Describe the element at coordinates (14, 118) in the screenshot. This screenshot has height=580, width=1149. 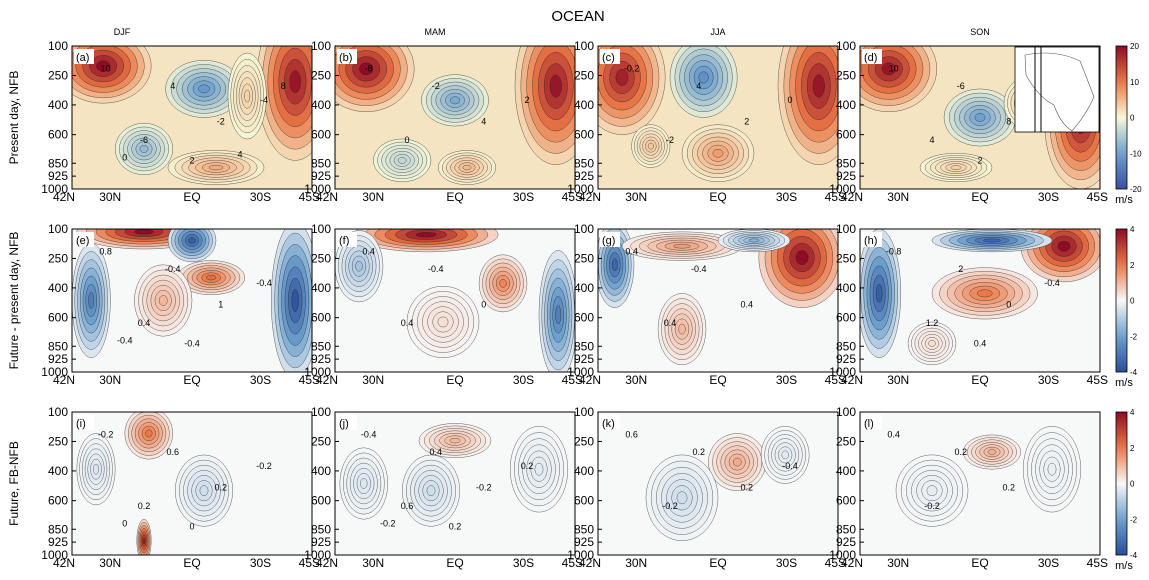
I see `row-label-1: Present day, NFB` at that location.